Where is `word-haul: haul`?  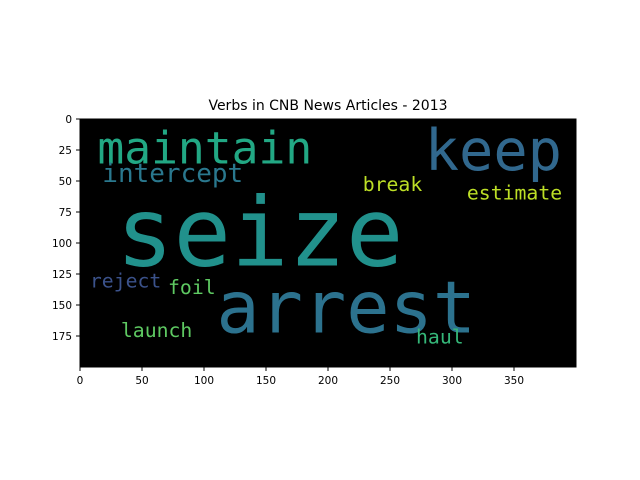 word-haul: haul is located at coordinates (440, 336).